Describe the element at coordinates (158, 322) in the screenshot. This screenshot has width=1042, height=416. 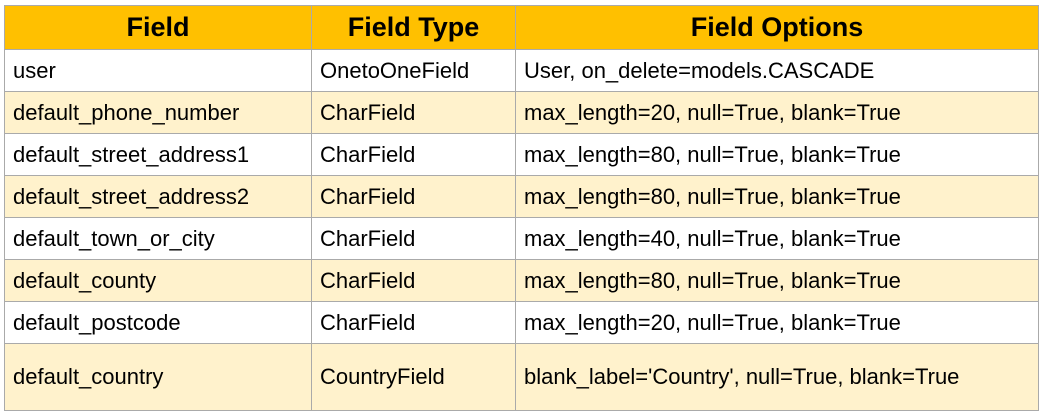
I see `cell-field: default_postcode` at that location.